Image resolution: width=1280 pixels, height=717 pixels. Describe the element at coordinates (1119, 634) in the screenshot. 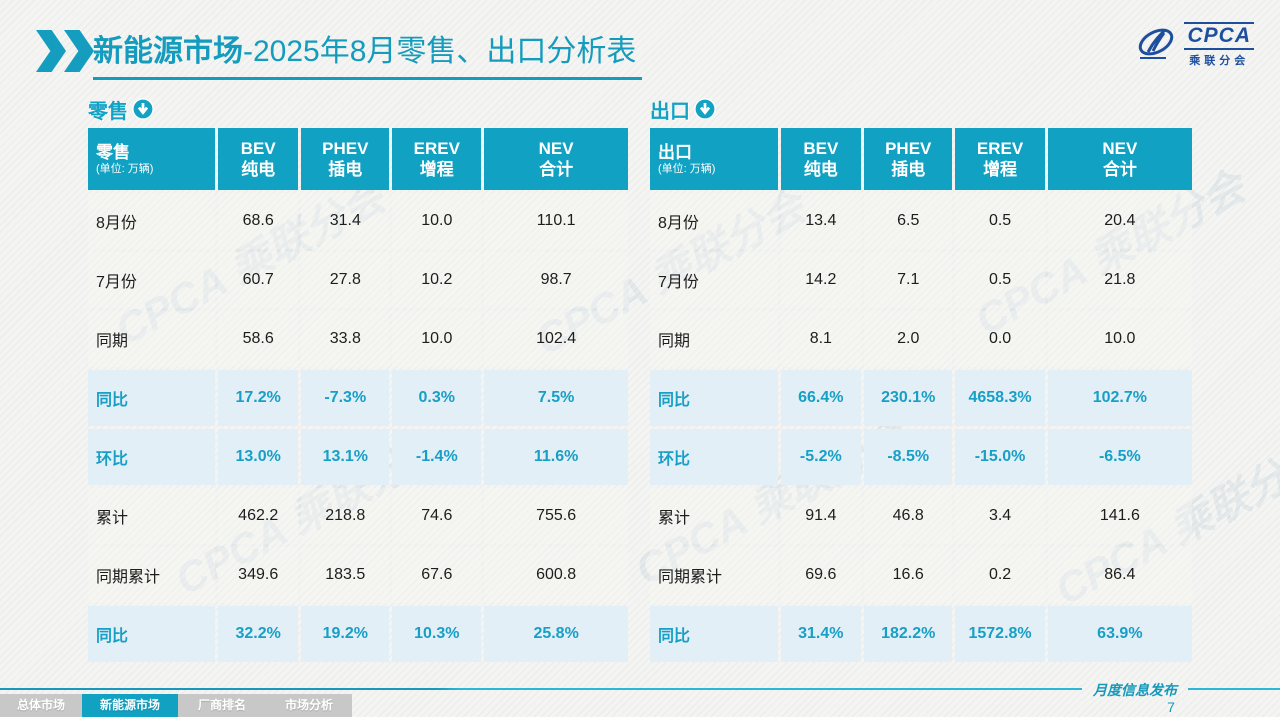

I see `value-cell: 63.9%` at that location.